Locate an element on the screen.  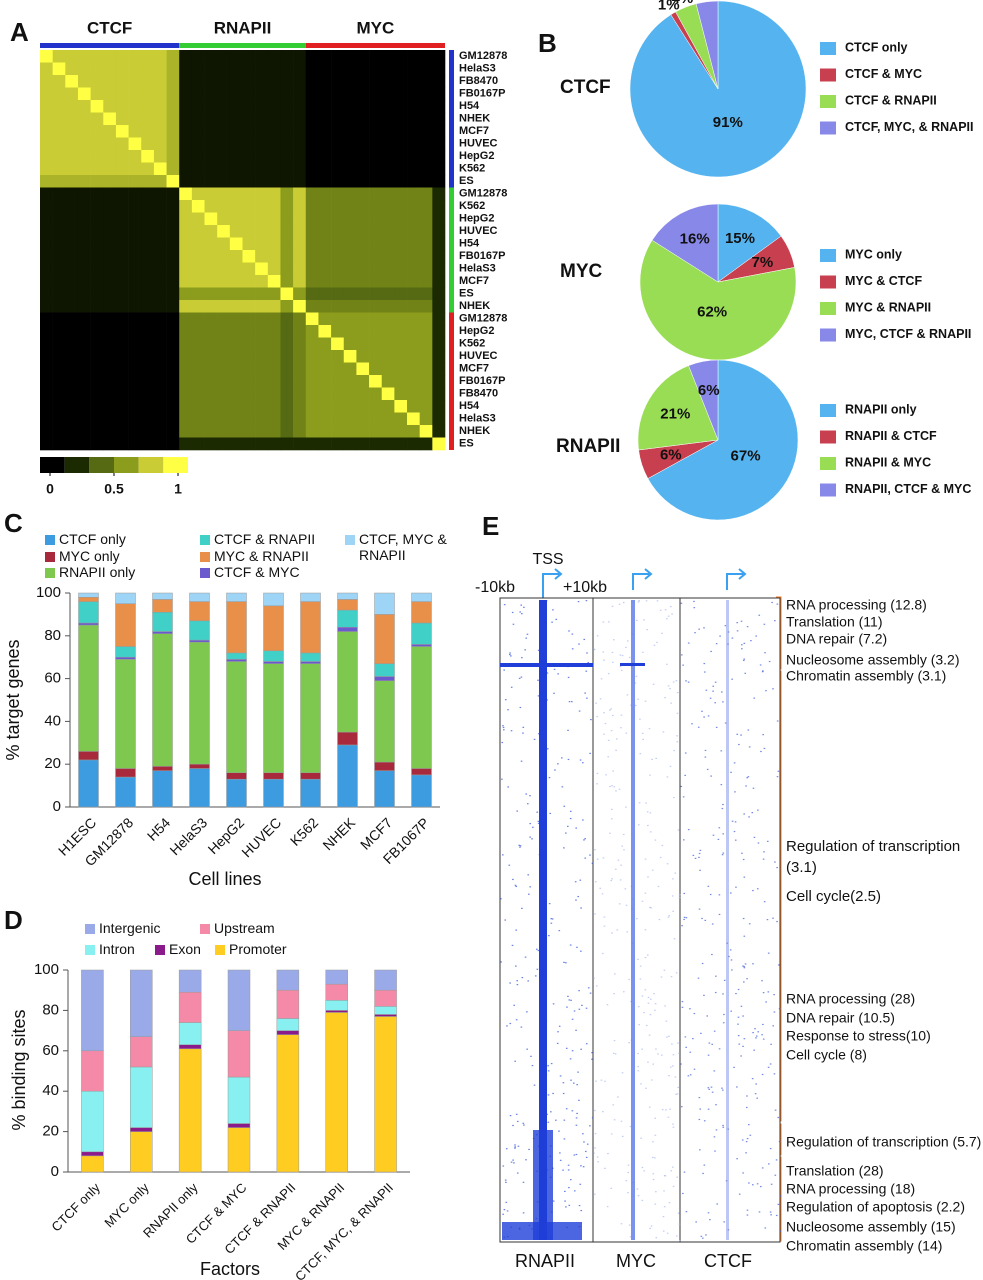
row-label: GM12878 is located at coordinates (483, 56).